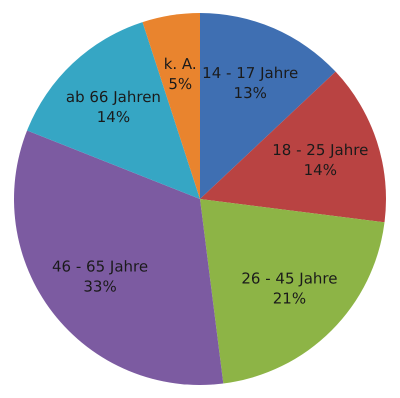 This screenshot has height=398, width=400. Describe the element at coordinates (113, 97) in the screenshot. I see `slice-label: ab 66 Jahren` at that location.